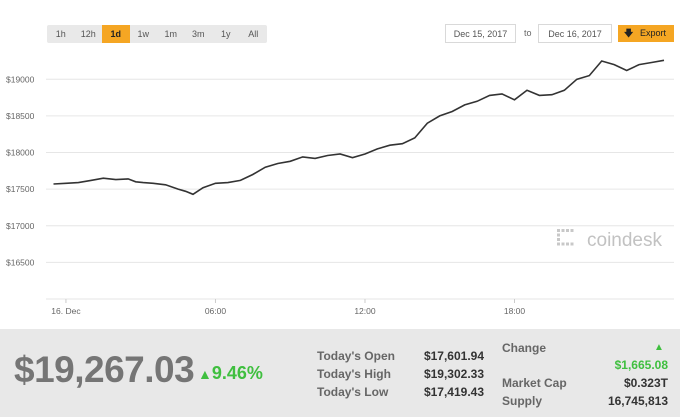 Image resolution: width=680 pixels, height=417 pixels. What do you see at coordinates (157, 34) in the screenshot?
I see `time-range-selector: 1h 12h 1d 1w 1m 3m 1y All` at bounding box center [157, 34].